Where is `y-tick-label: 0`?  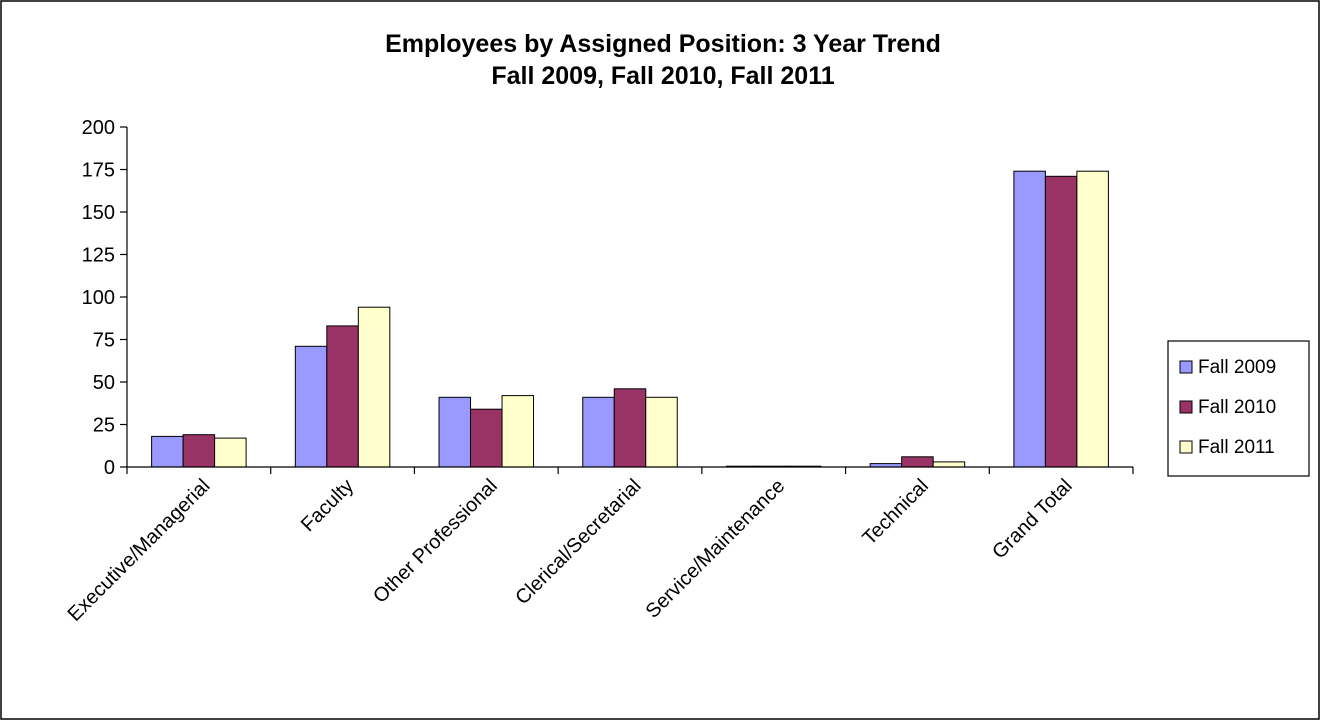 y-tick-label: 0 is located at coordinates (109, 468).